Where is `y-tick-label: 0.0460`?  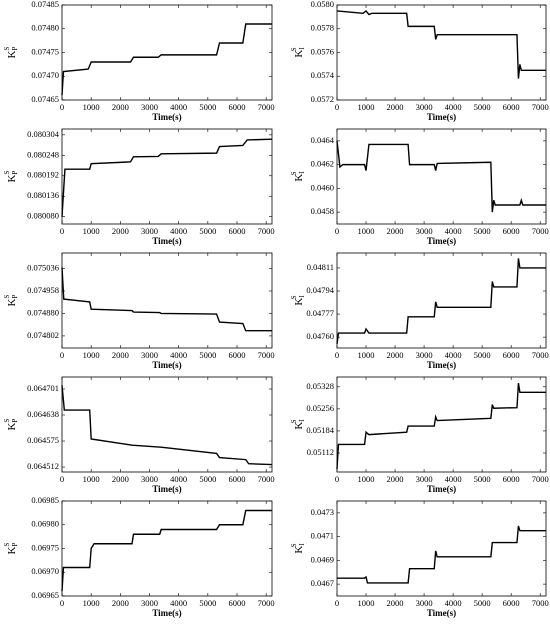
y-tick-label: 0.0460 is located at coordinates (322, 187).